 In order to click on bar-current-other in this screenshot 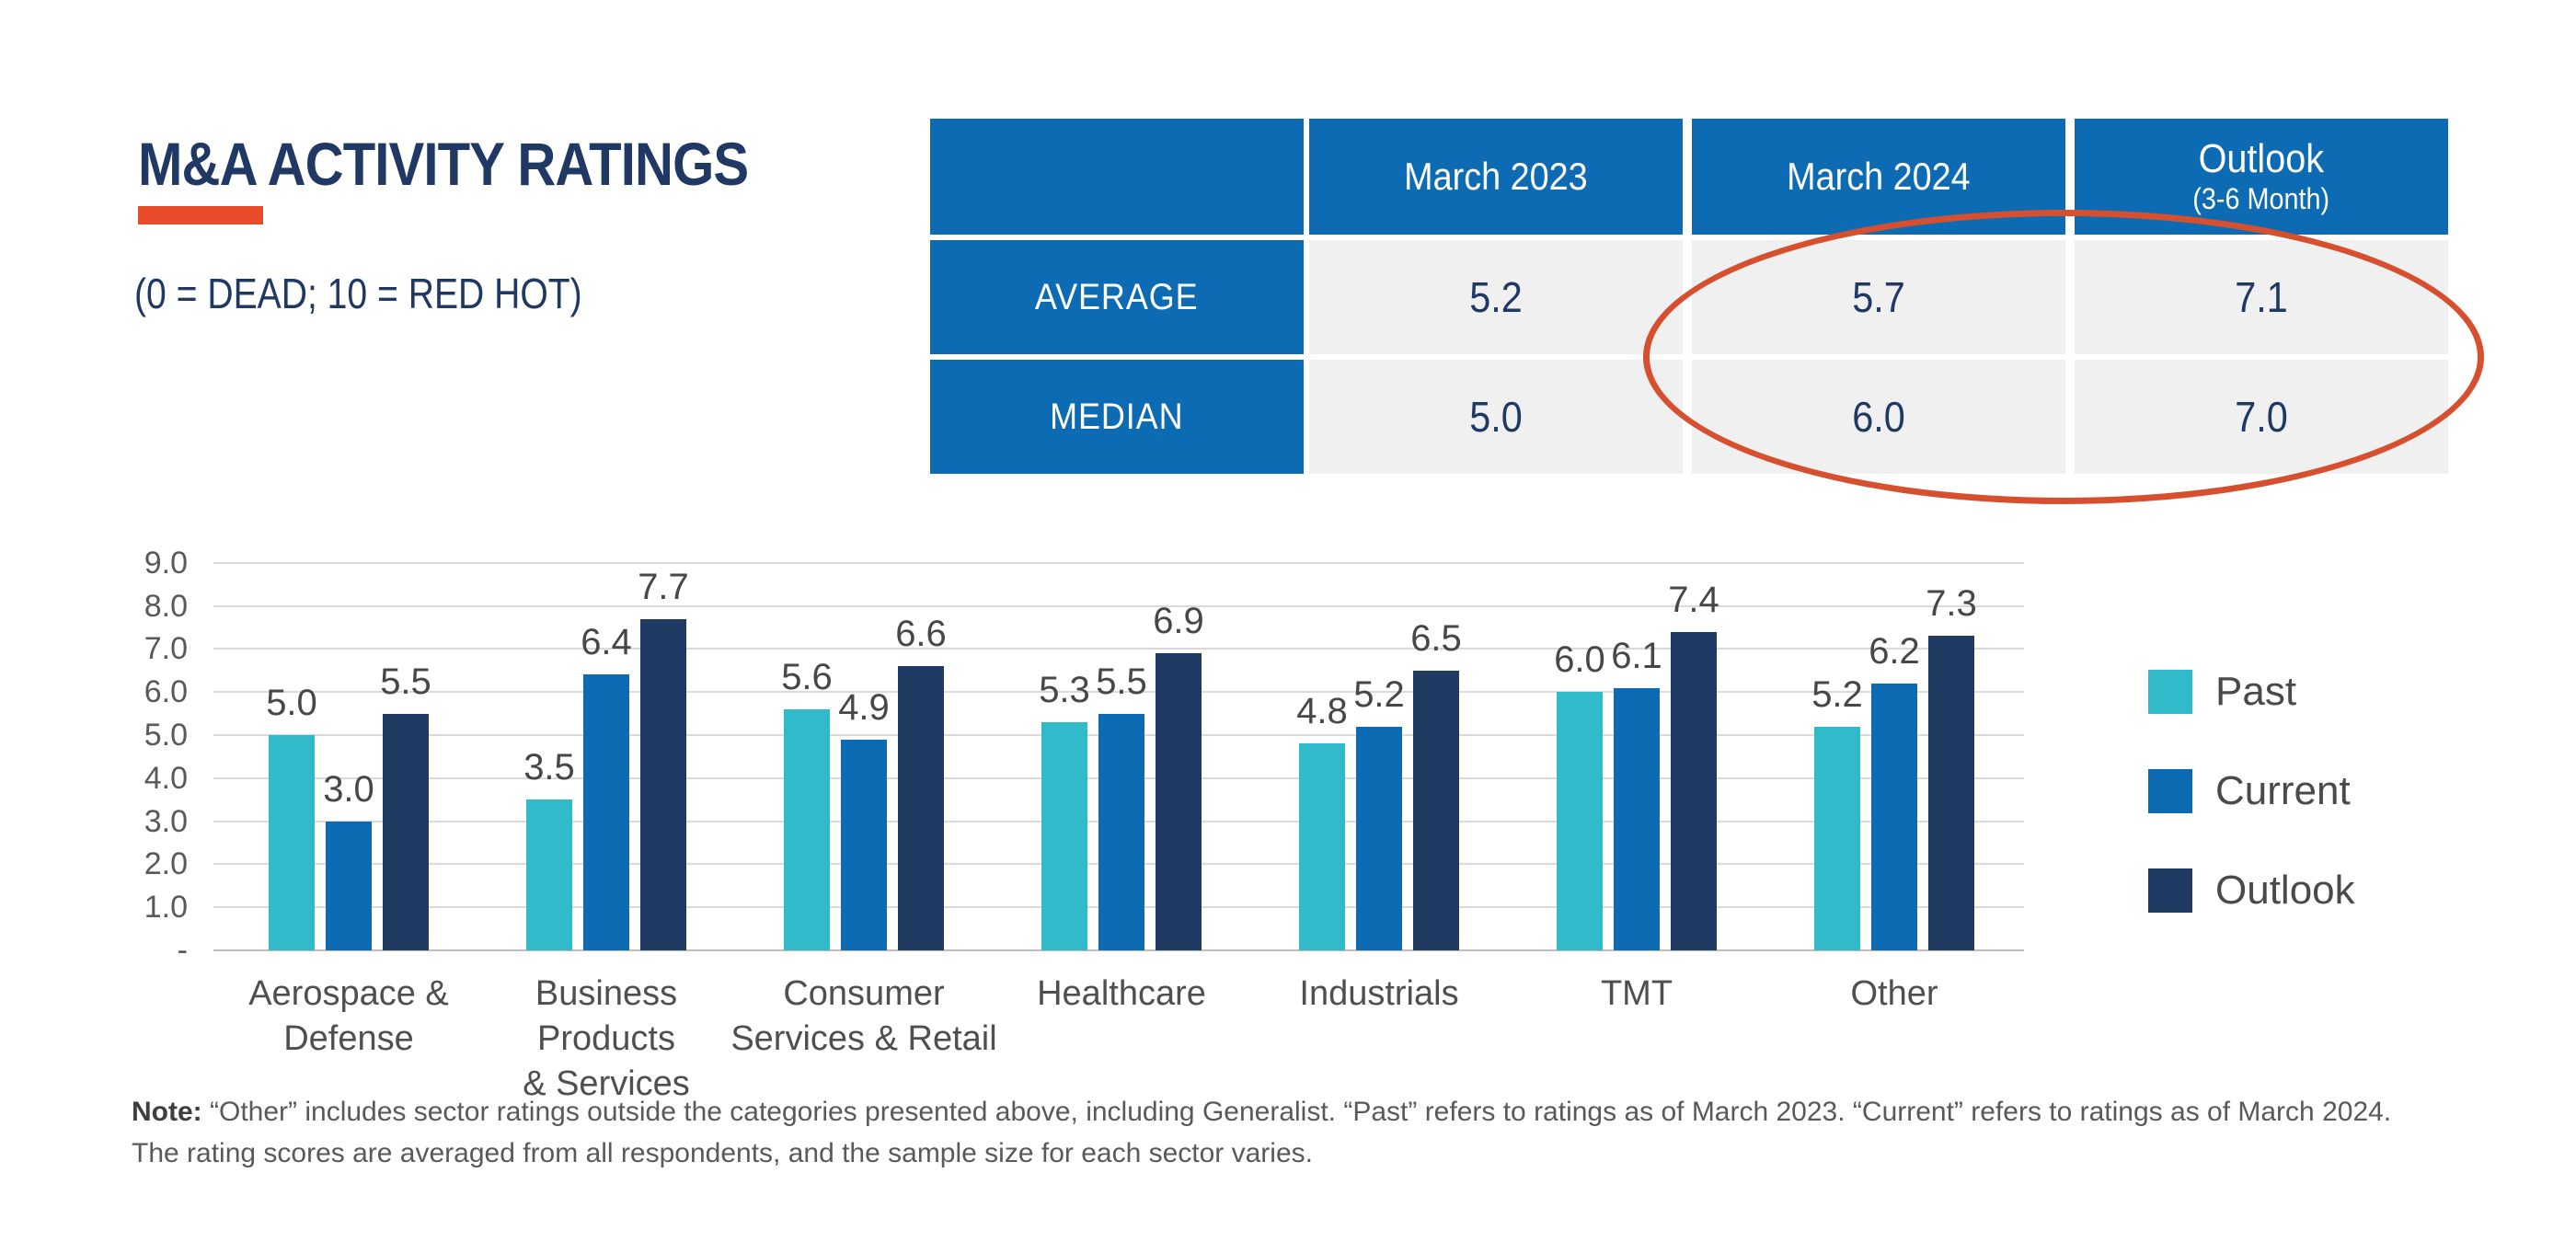, I will do `click(1894, 817)`.